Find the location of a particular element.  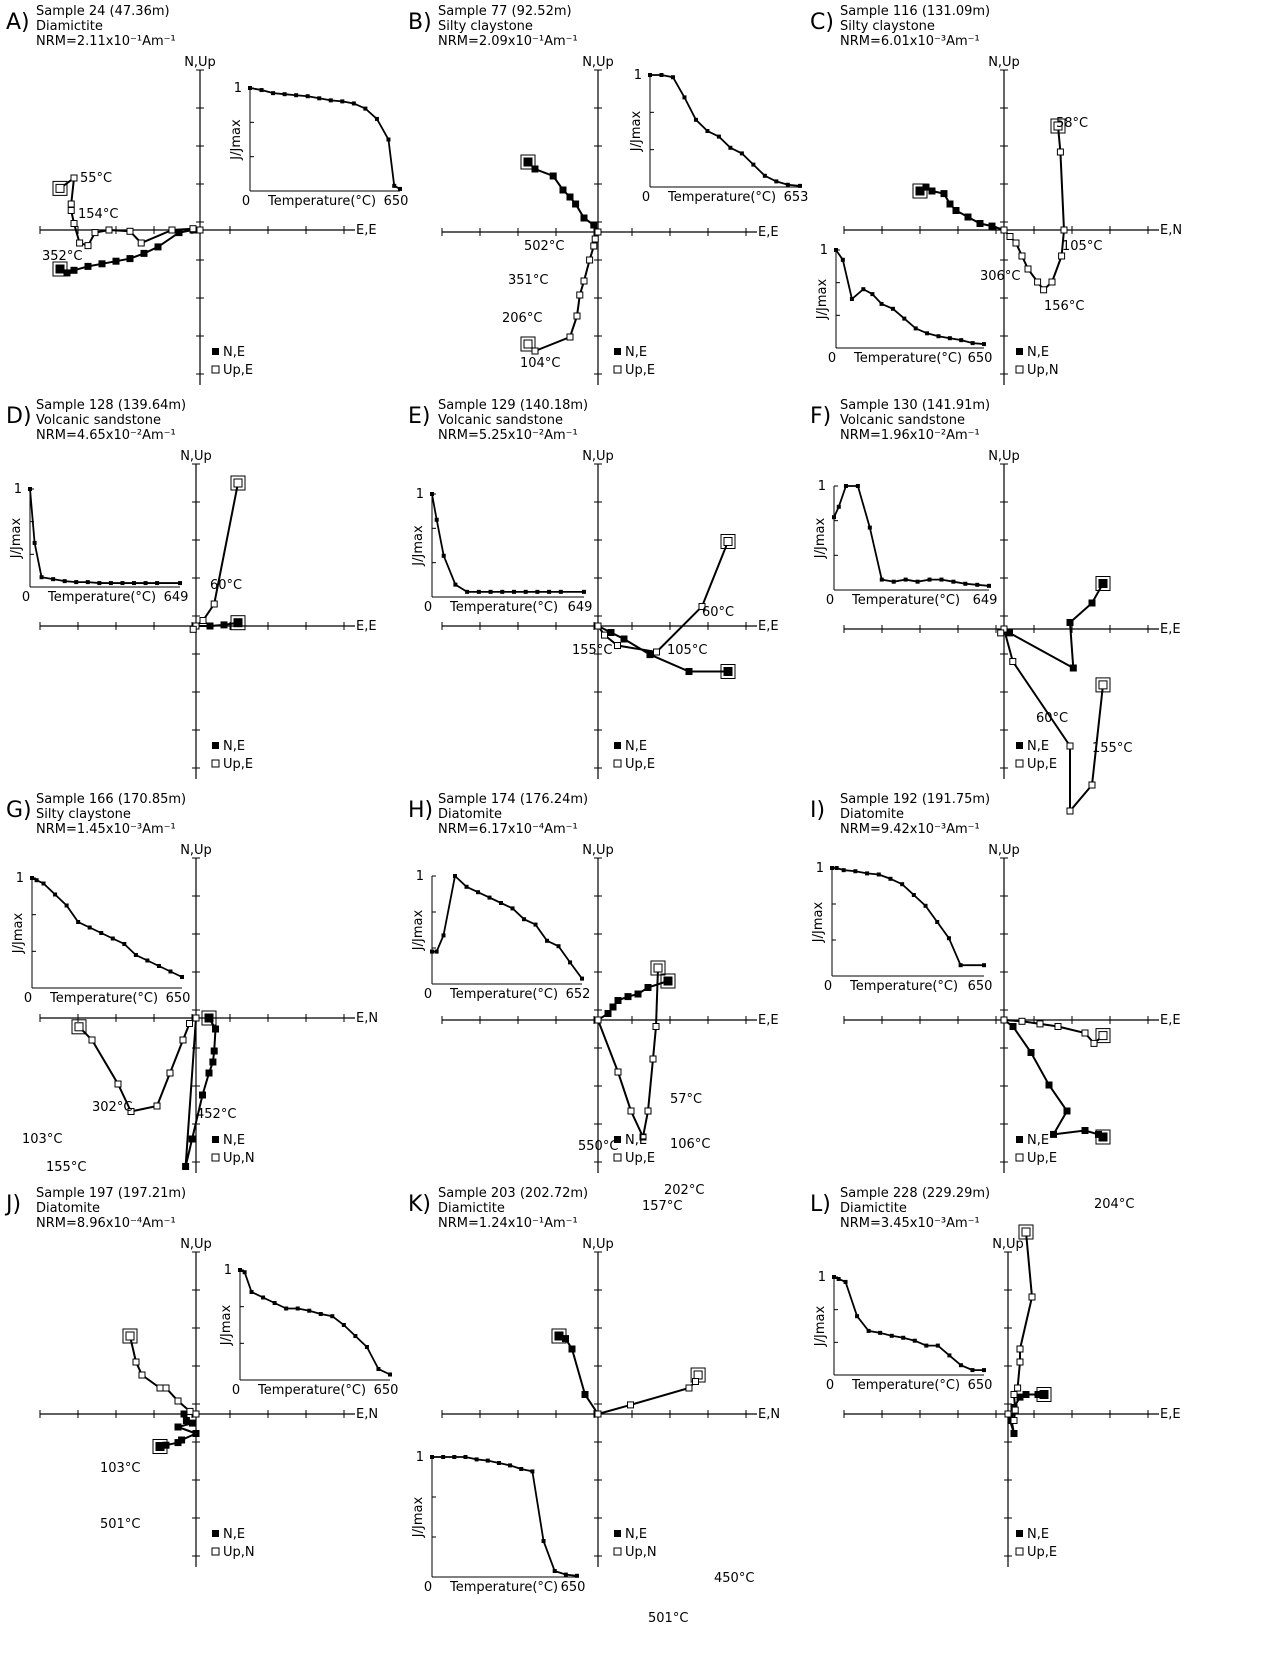

temperature-label: 501°C is located at coordinates (120, 1524).